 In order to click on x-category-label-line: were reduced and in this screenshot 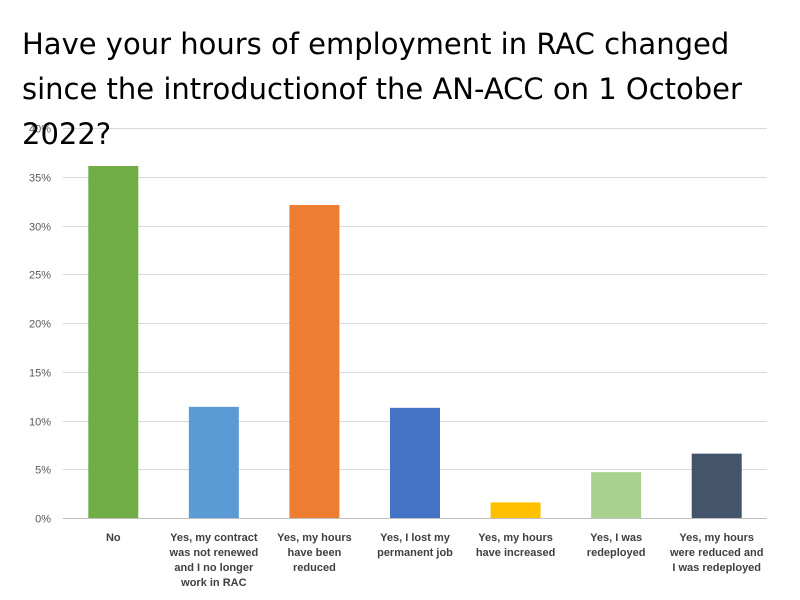, I will do `click(716, 553)`.